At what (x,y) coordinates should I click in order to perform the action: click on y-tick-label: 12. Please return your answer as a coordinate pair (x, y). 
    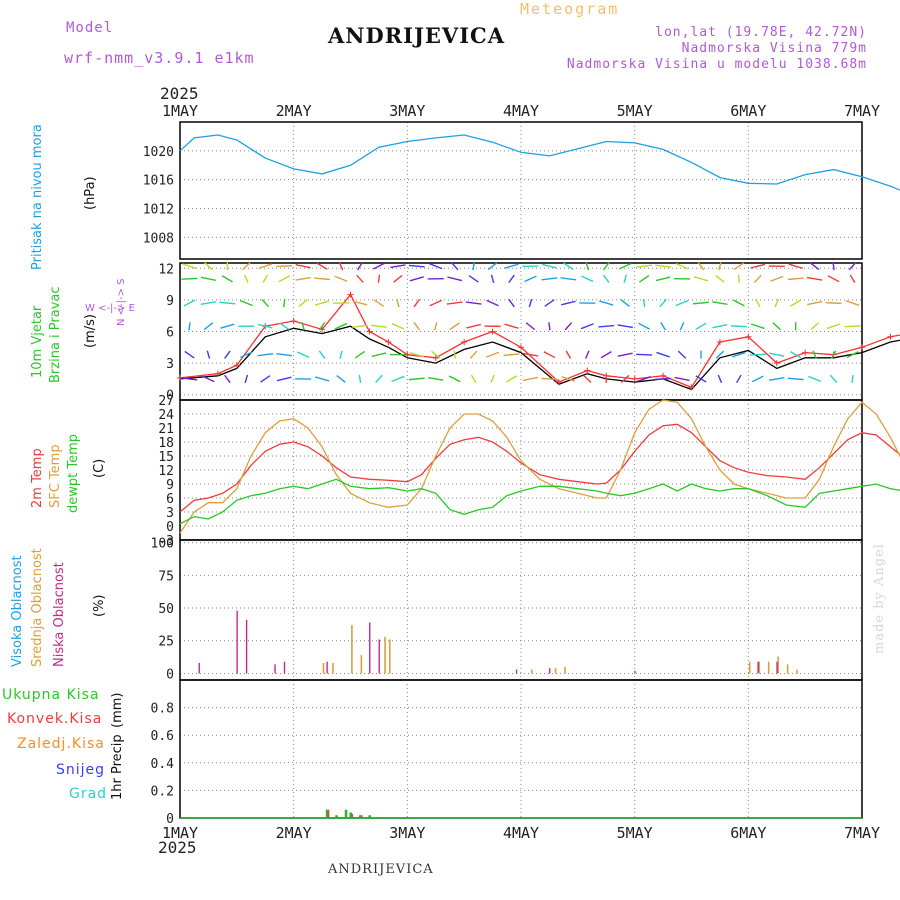
    Looking at the image, I should click on (166, 471).